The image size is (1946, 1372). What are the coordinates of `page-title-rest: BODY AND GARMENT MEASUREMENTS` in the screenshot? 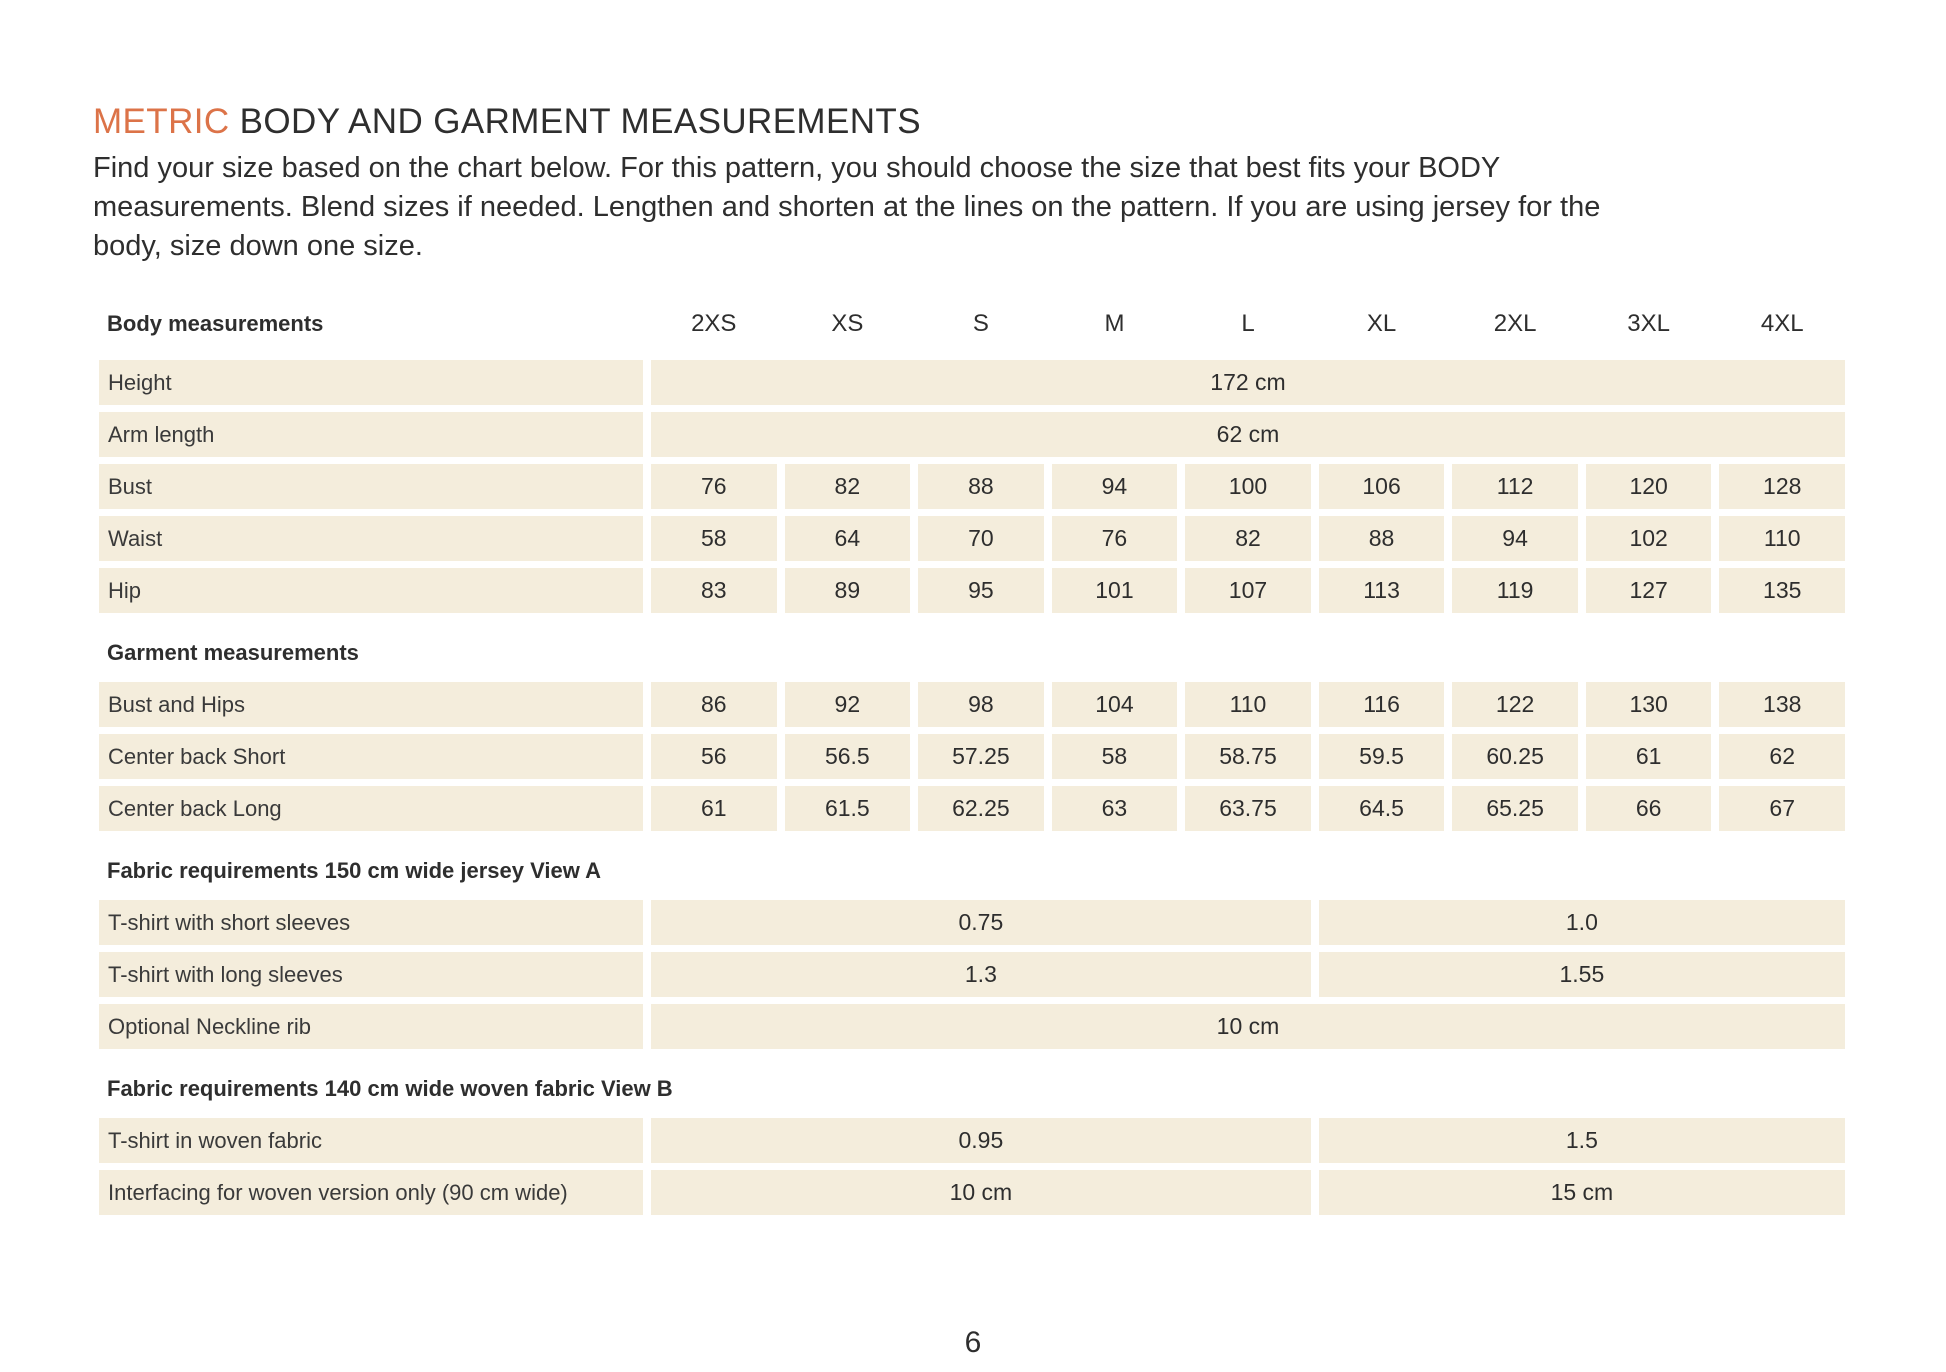 It's located at (575, 121).